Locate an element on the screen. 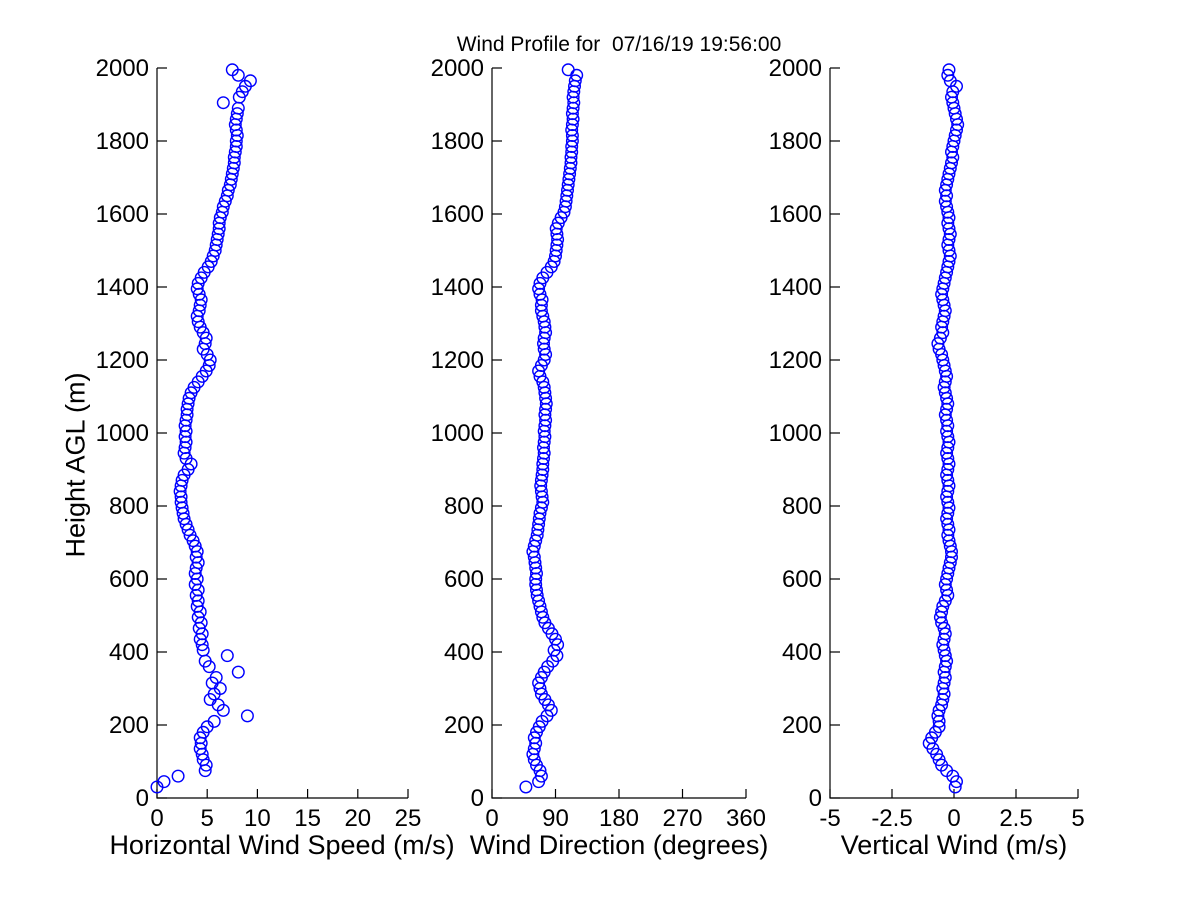 This screenshot has width=1200, height=900. x-tick-label: 10 is located at coordinates (257, 818).